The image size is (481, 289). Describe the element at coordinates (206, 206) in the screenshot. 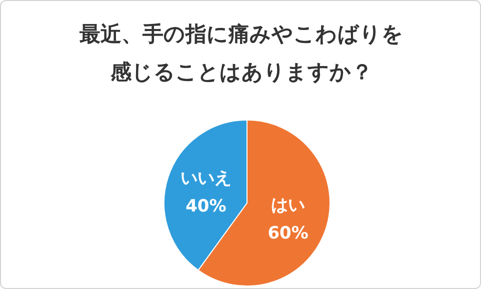

I see `data-label: 40%` at that location.